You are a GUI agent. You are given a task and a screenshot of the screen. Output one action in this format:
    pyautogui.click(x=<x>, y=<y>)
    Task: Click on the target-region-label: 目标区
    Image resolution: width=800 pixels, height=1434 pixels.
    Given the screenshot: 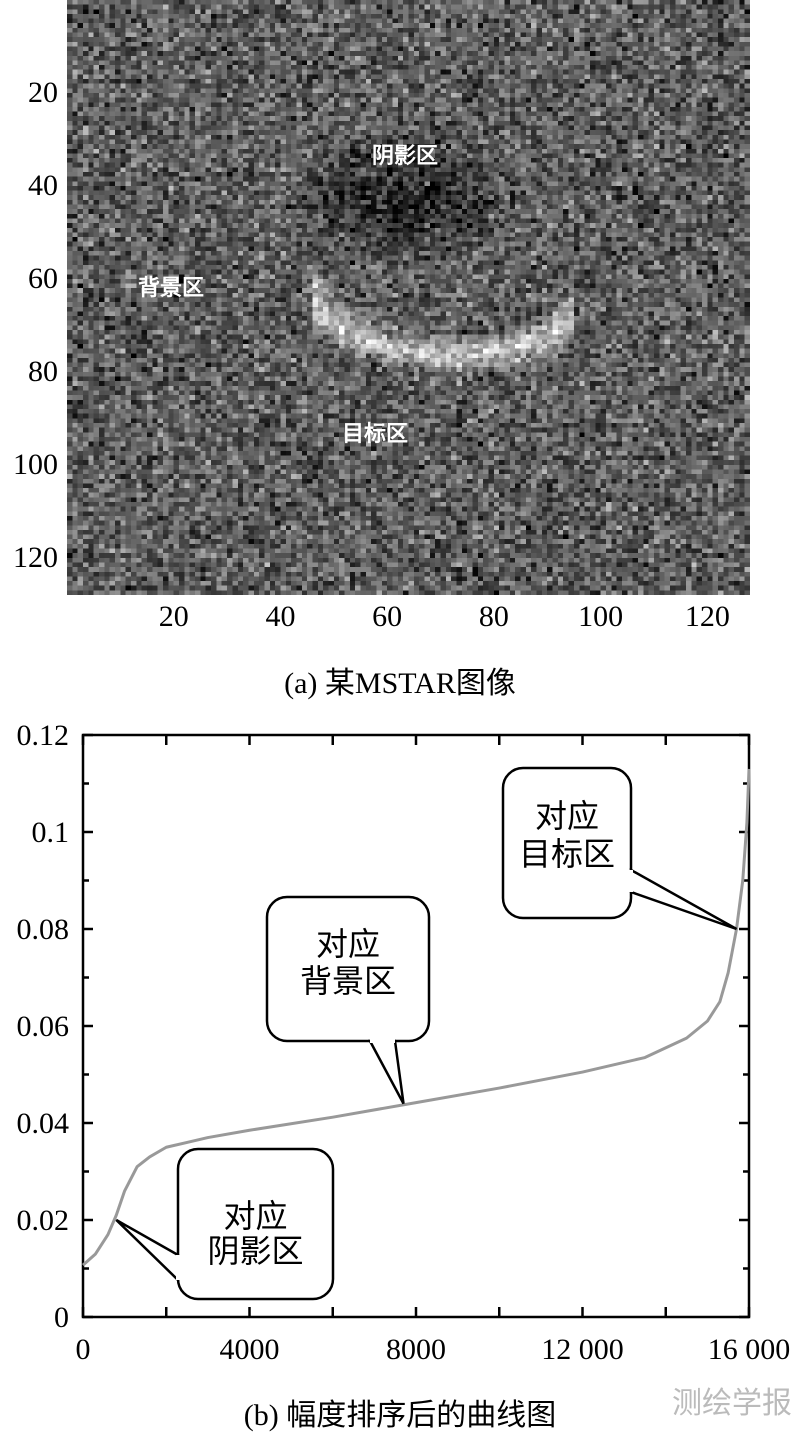 What is the action you would take?
    pyautogui.click(x=375, y=434)
    